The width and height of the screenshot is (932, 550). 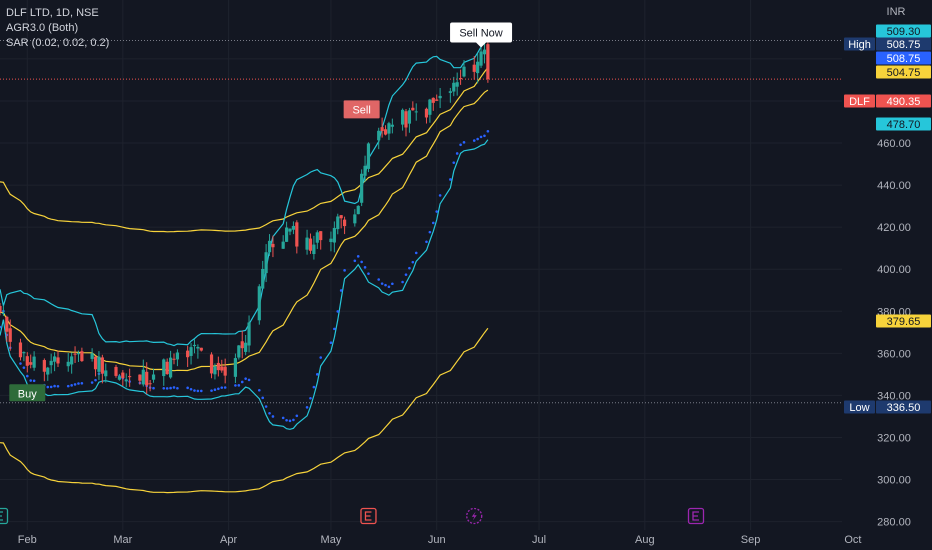 What do you see at coordinates (361, 109) in the screenshot?
I see `signal-sell: Sell` at bounding box center [361, 109].